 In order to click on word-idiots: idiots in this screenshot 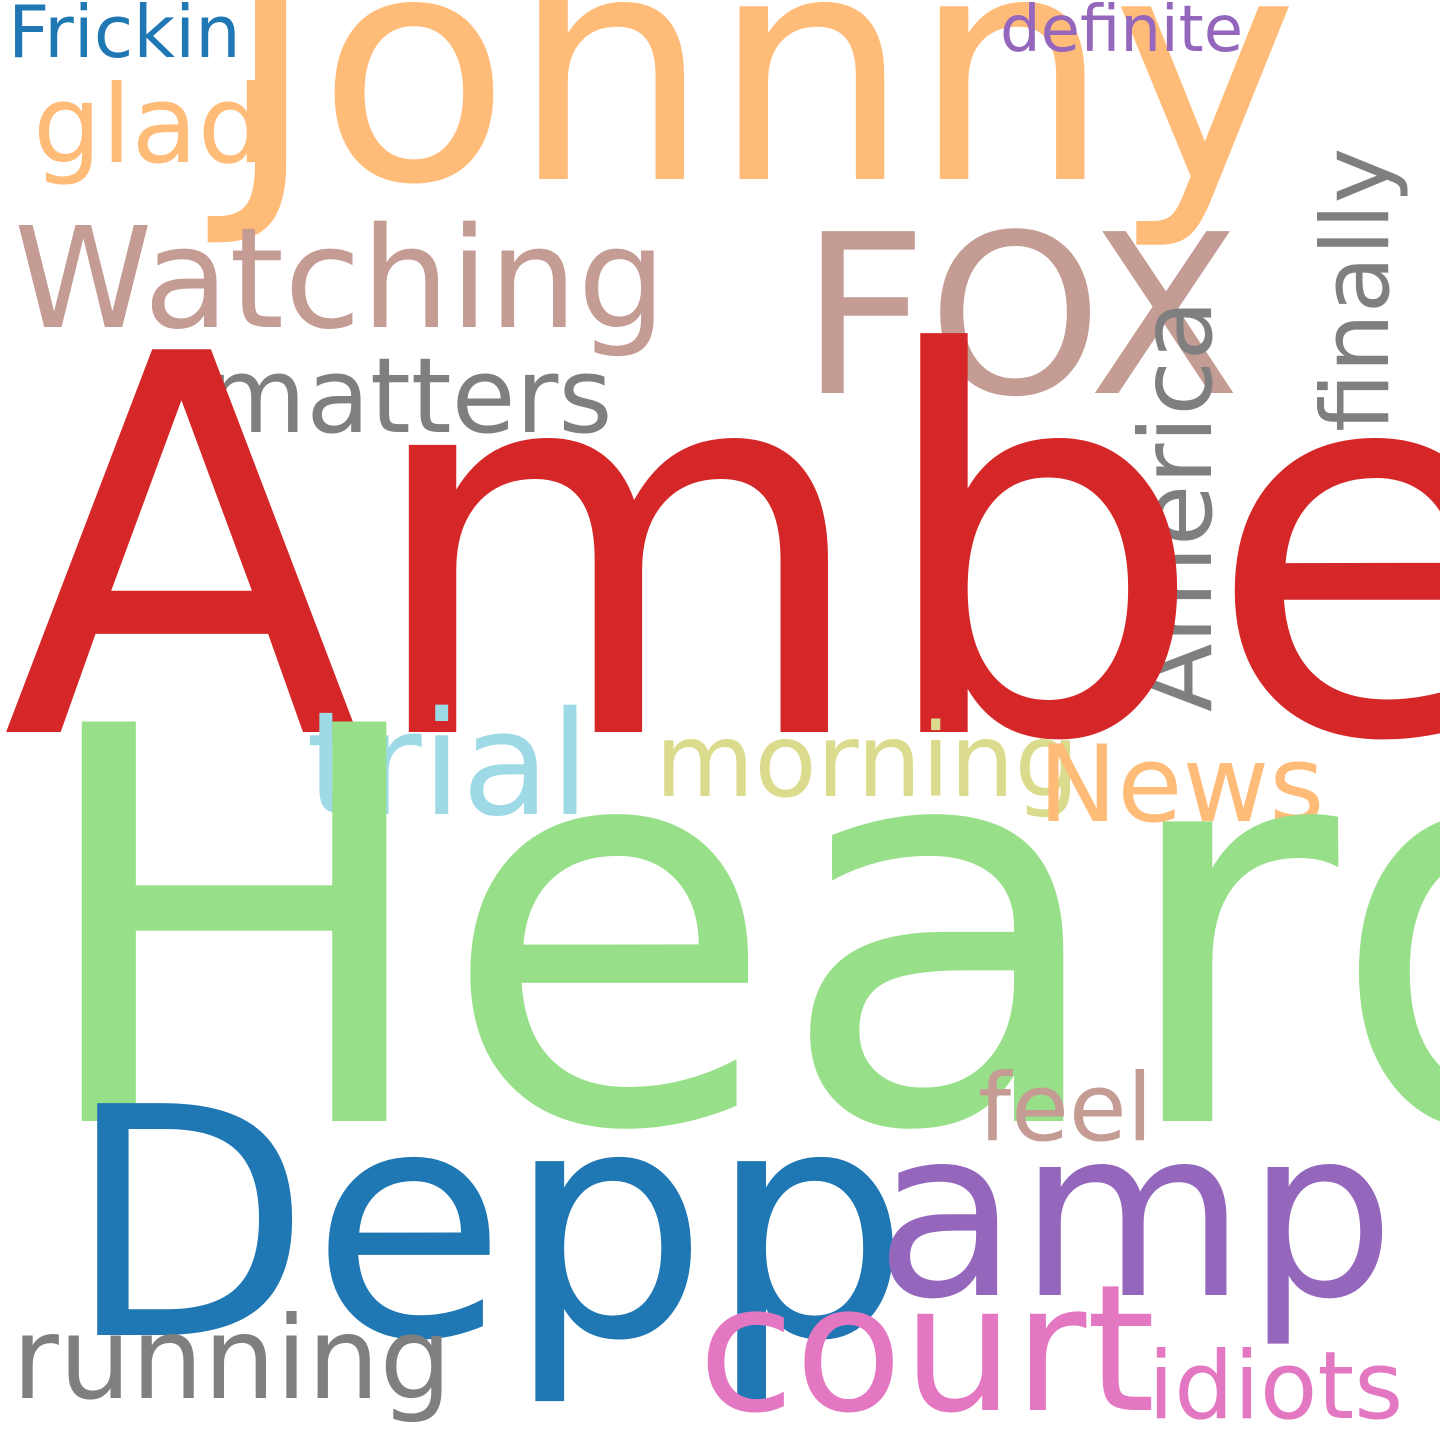, I will do `click(1276, 1386)`.